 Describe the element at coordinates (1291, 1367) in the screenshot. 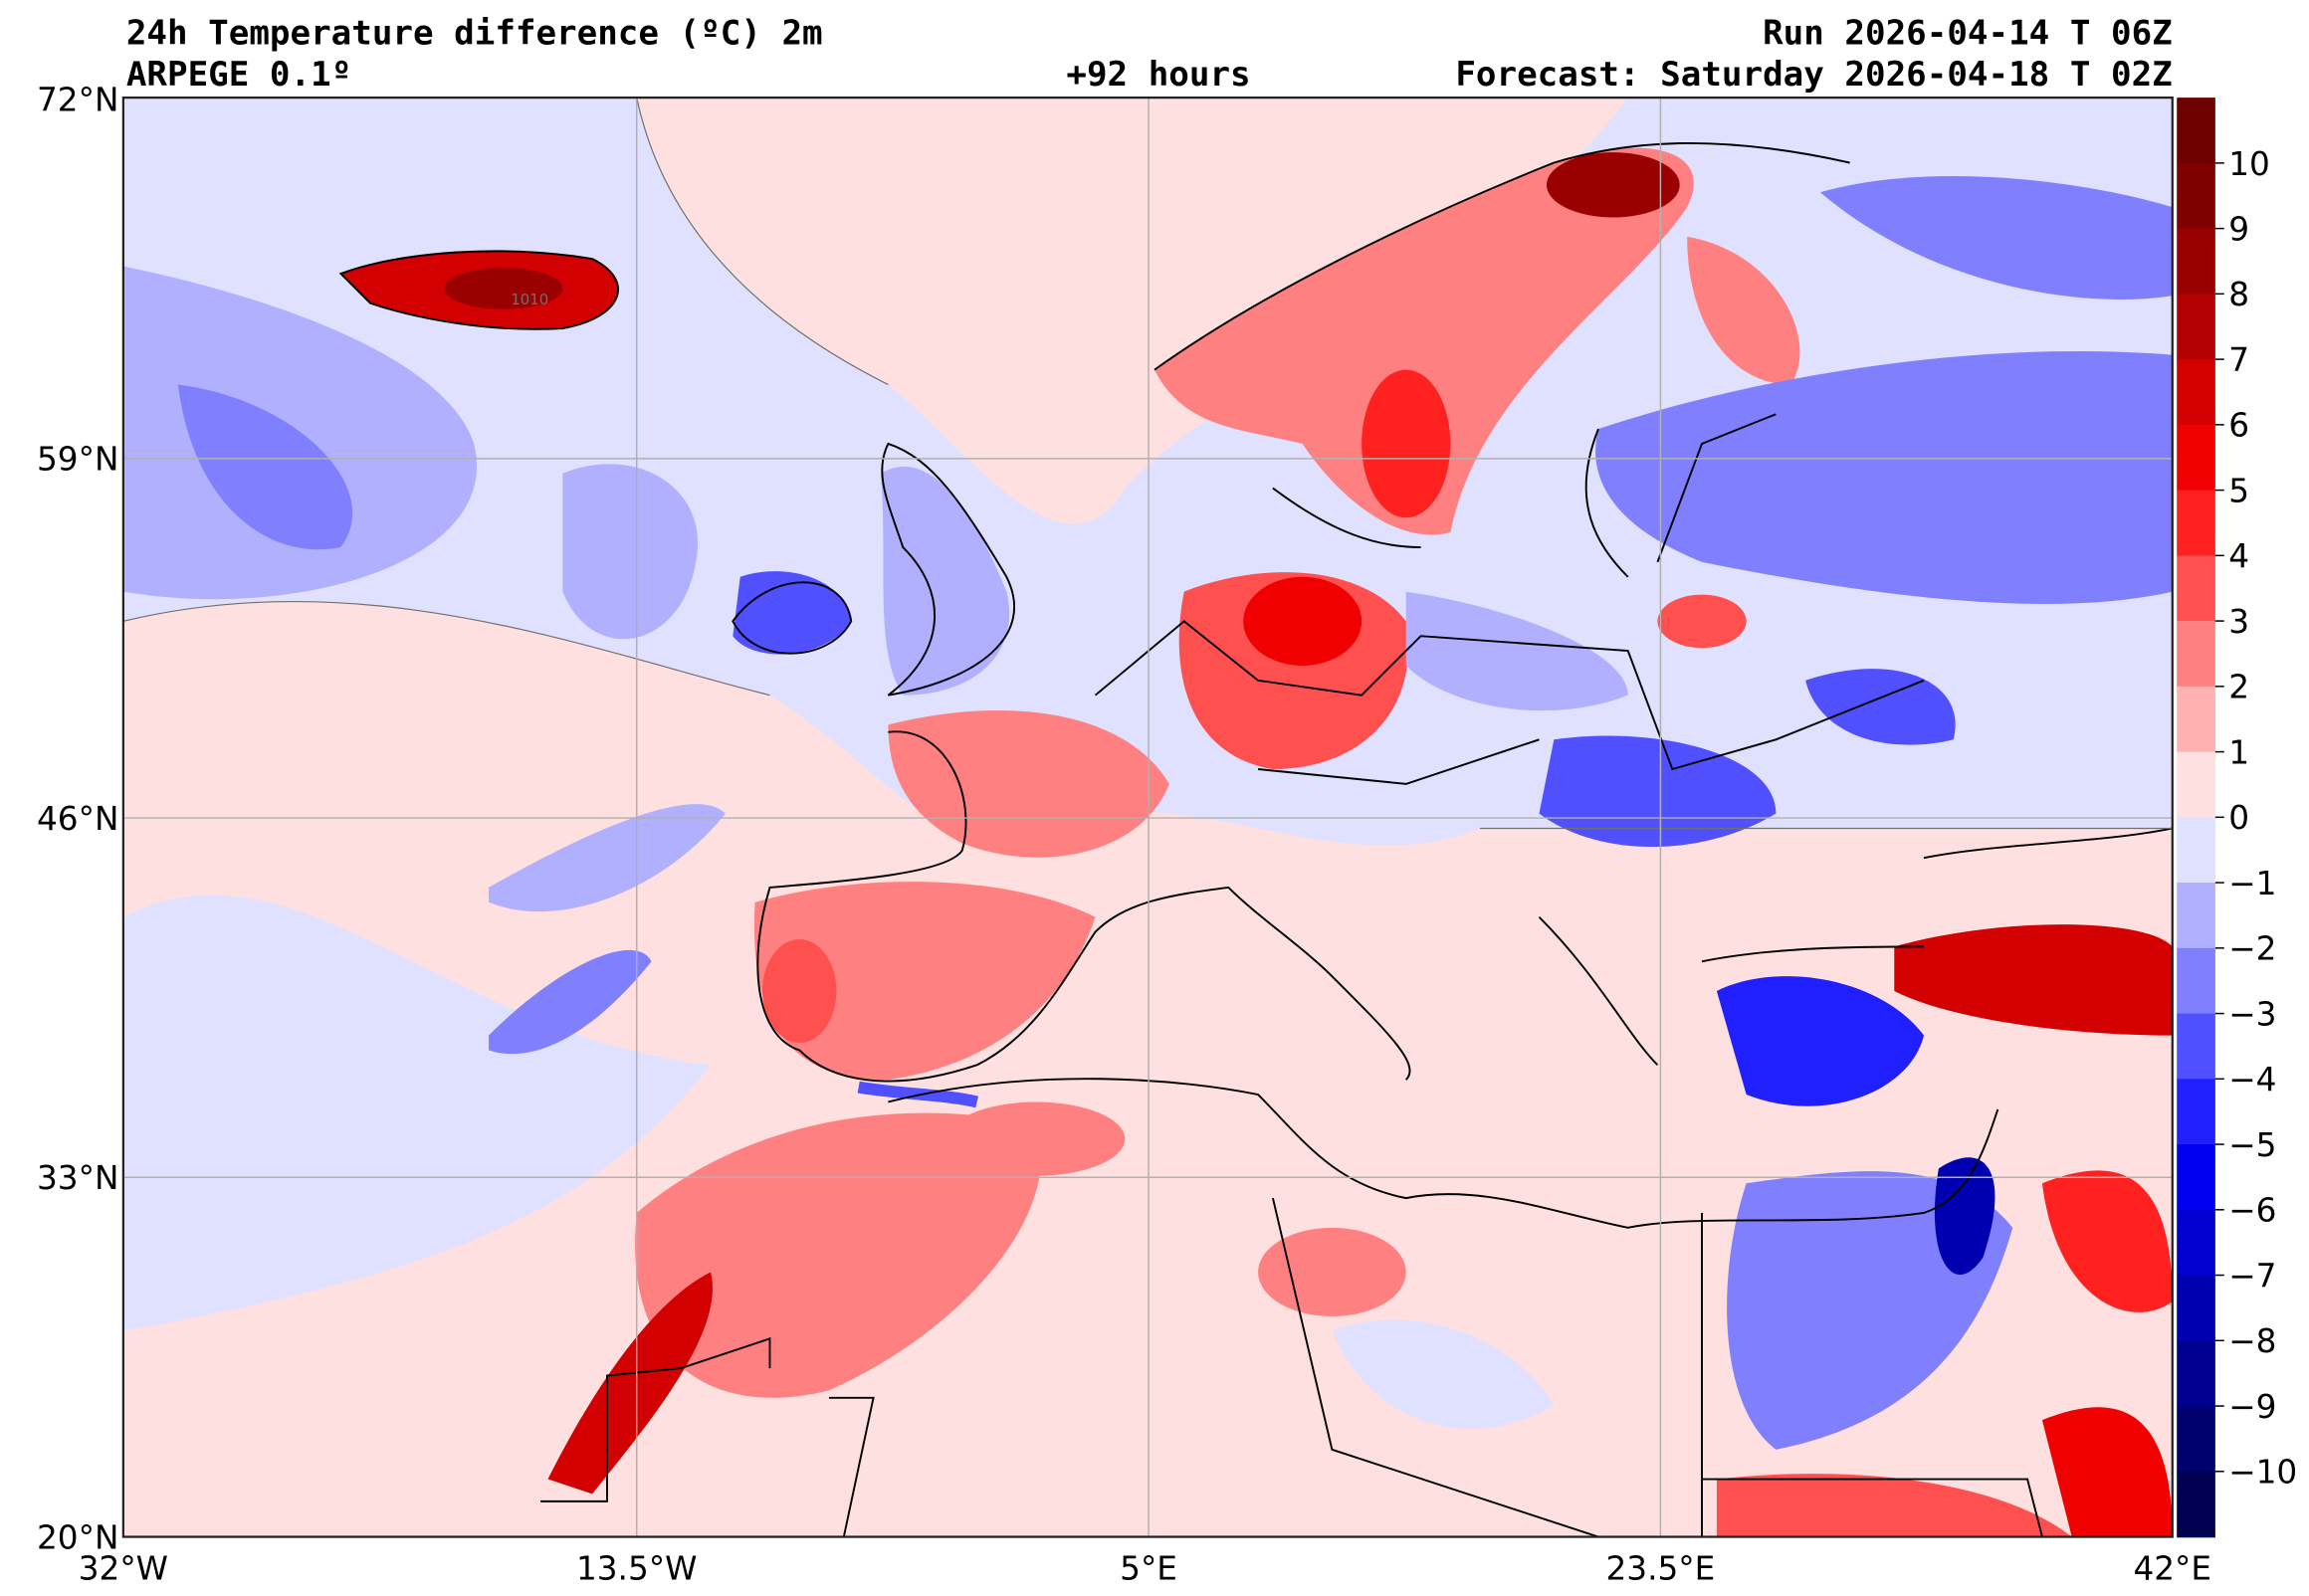

I see `borders-africa` at that location.